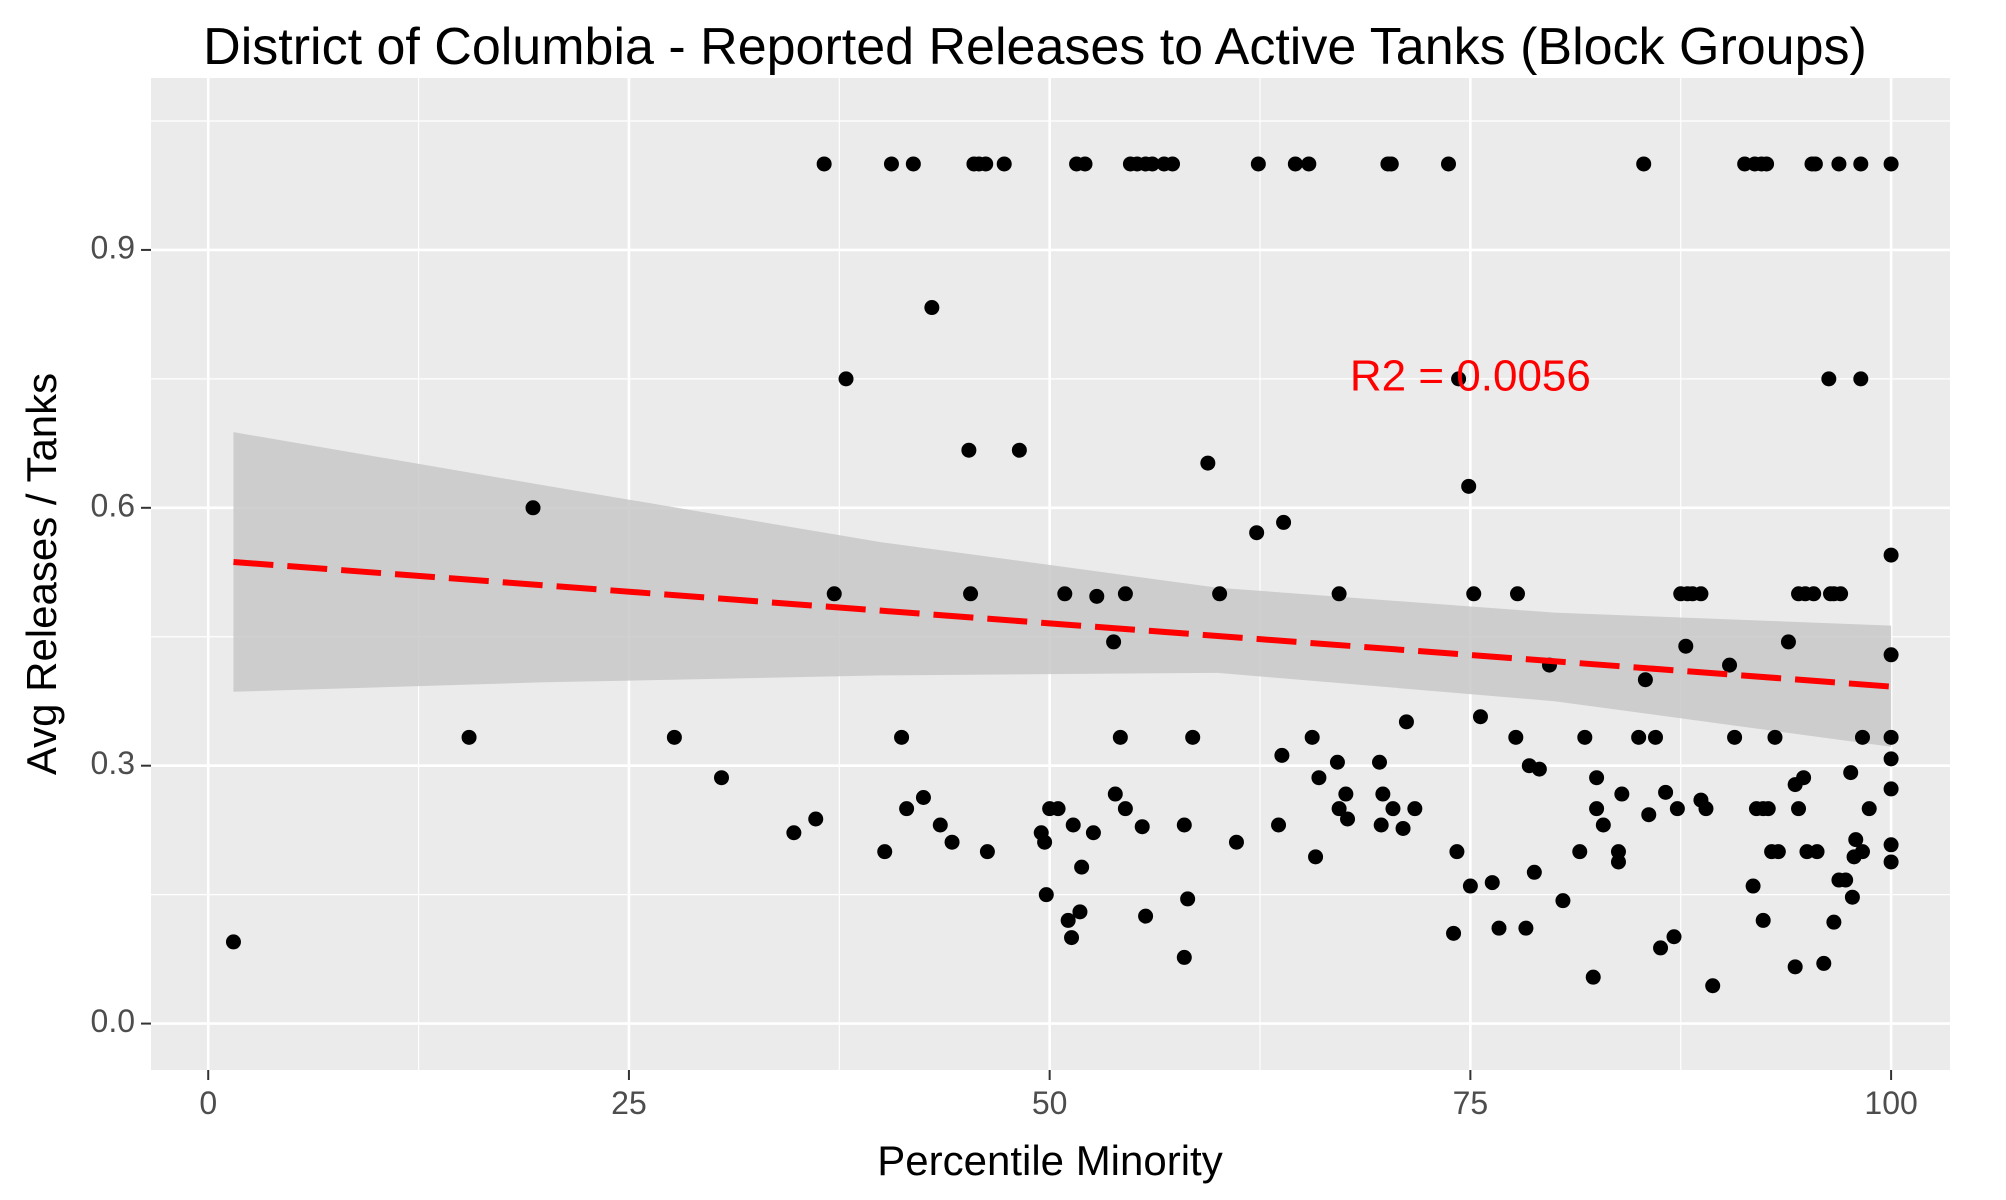 This screenshot has width=2006, height=1200. I want to click on y-tick-label: 0.6, so click(113, 505).